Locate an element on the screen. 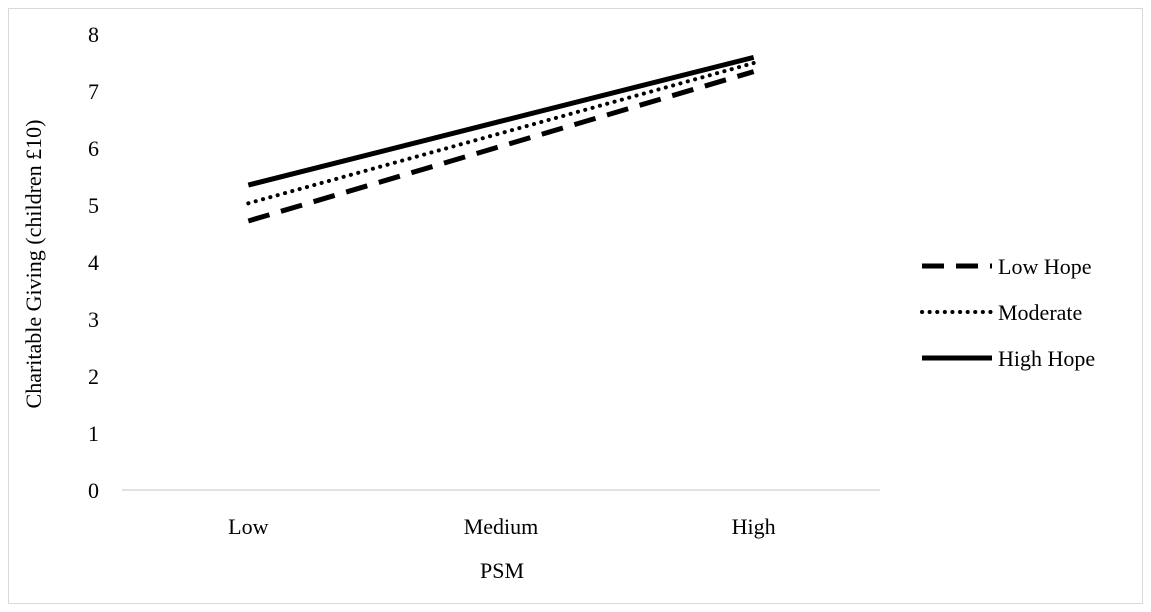 This screenshot has height=612, width=1151. y-tick-label: 8 is located at coordinates (93, 34).